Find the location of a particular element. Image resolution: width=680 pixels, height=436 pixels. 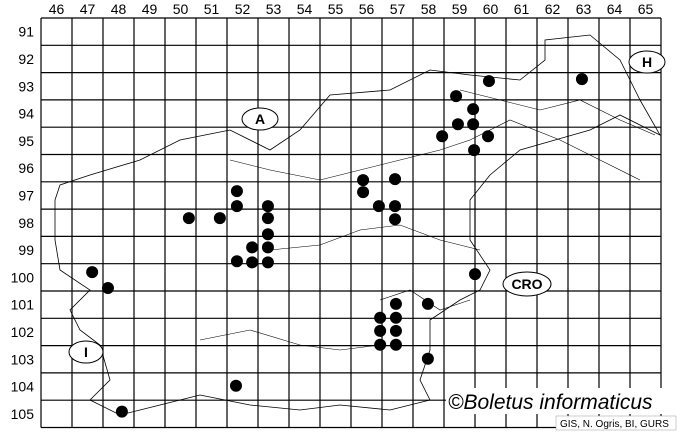

column-label: 48 is located at coordinates (119, 9).